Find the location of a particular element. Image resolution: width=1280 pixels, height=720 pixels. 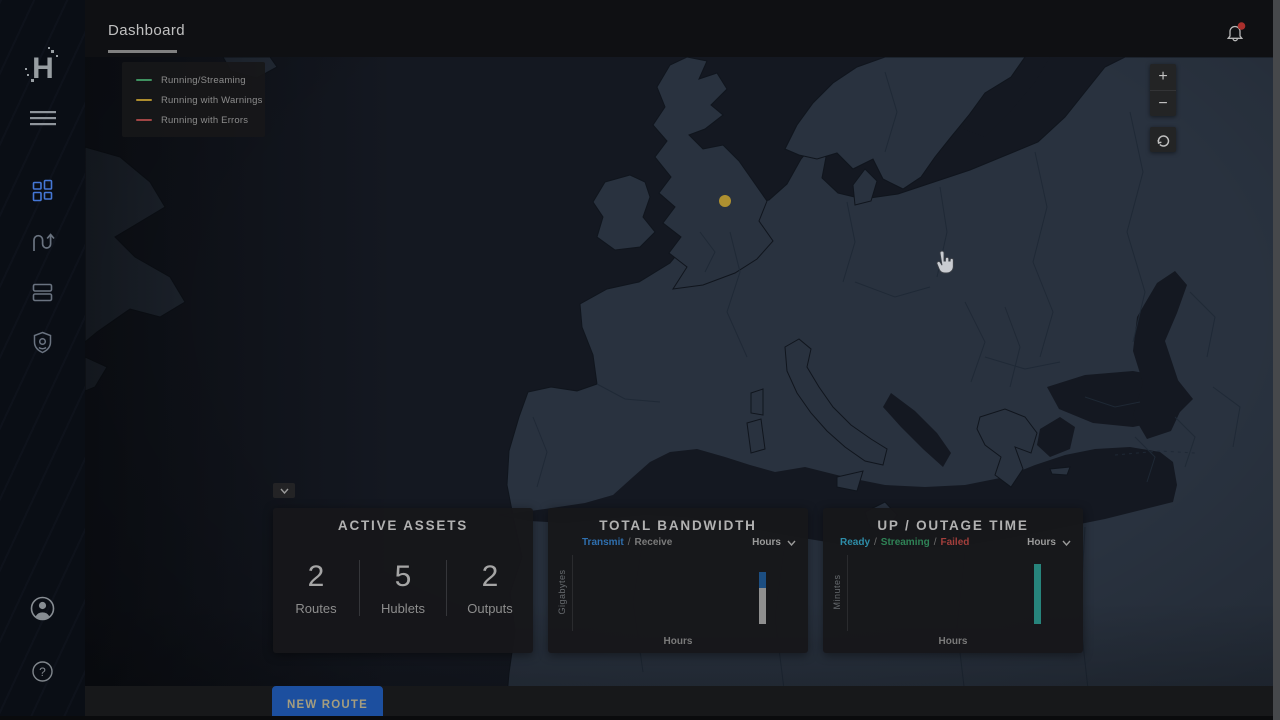

legend-dash-red is located at coordinates (144, 120).